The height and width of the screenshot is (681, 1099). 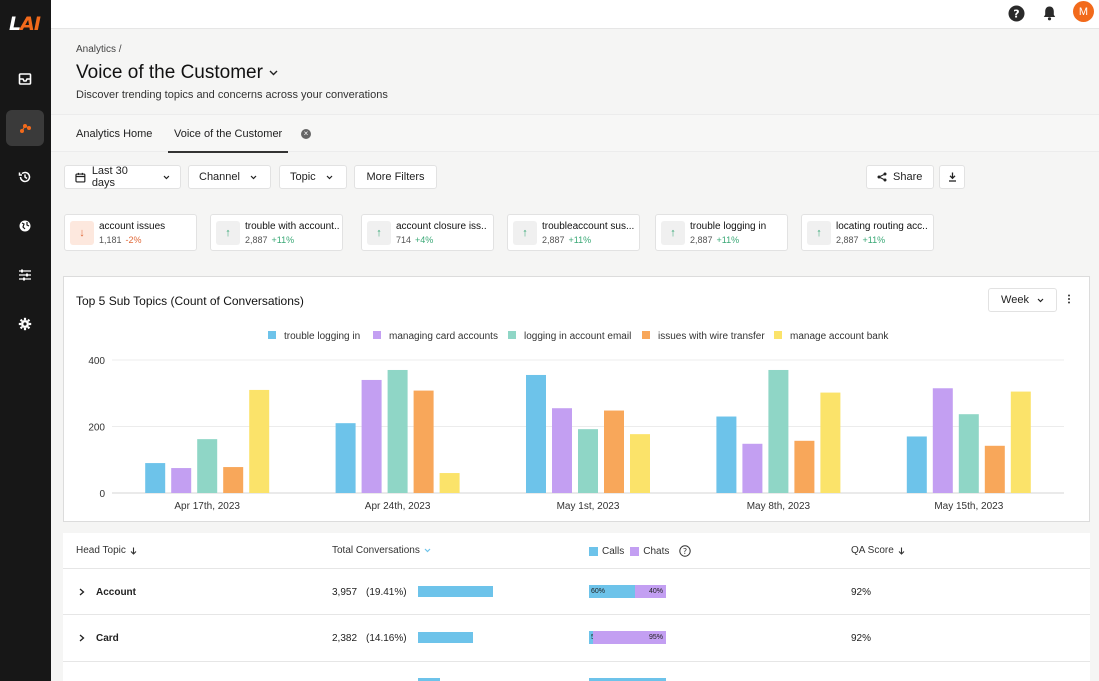 I want to click on tab-close-icon: ×, so click(x=306, y=134).